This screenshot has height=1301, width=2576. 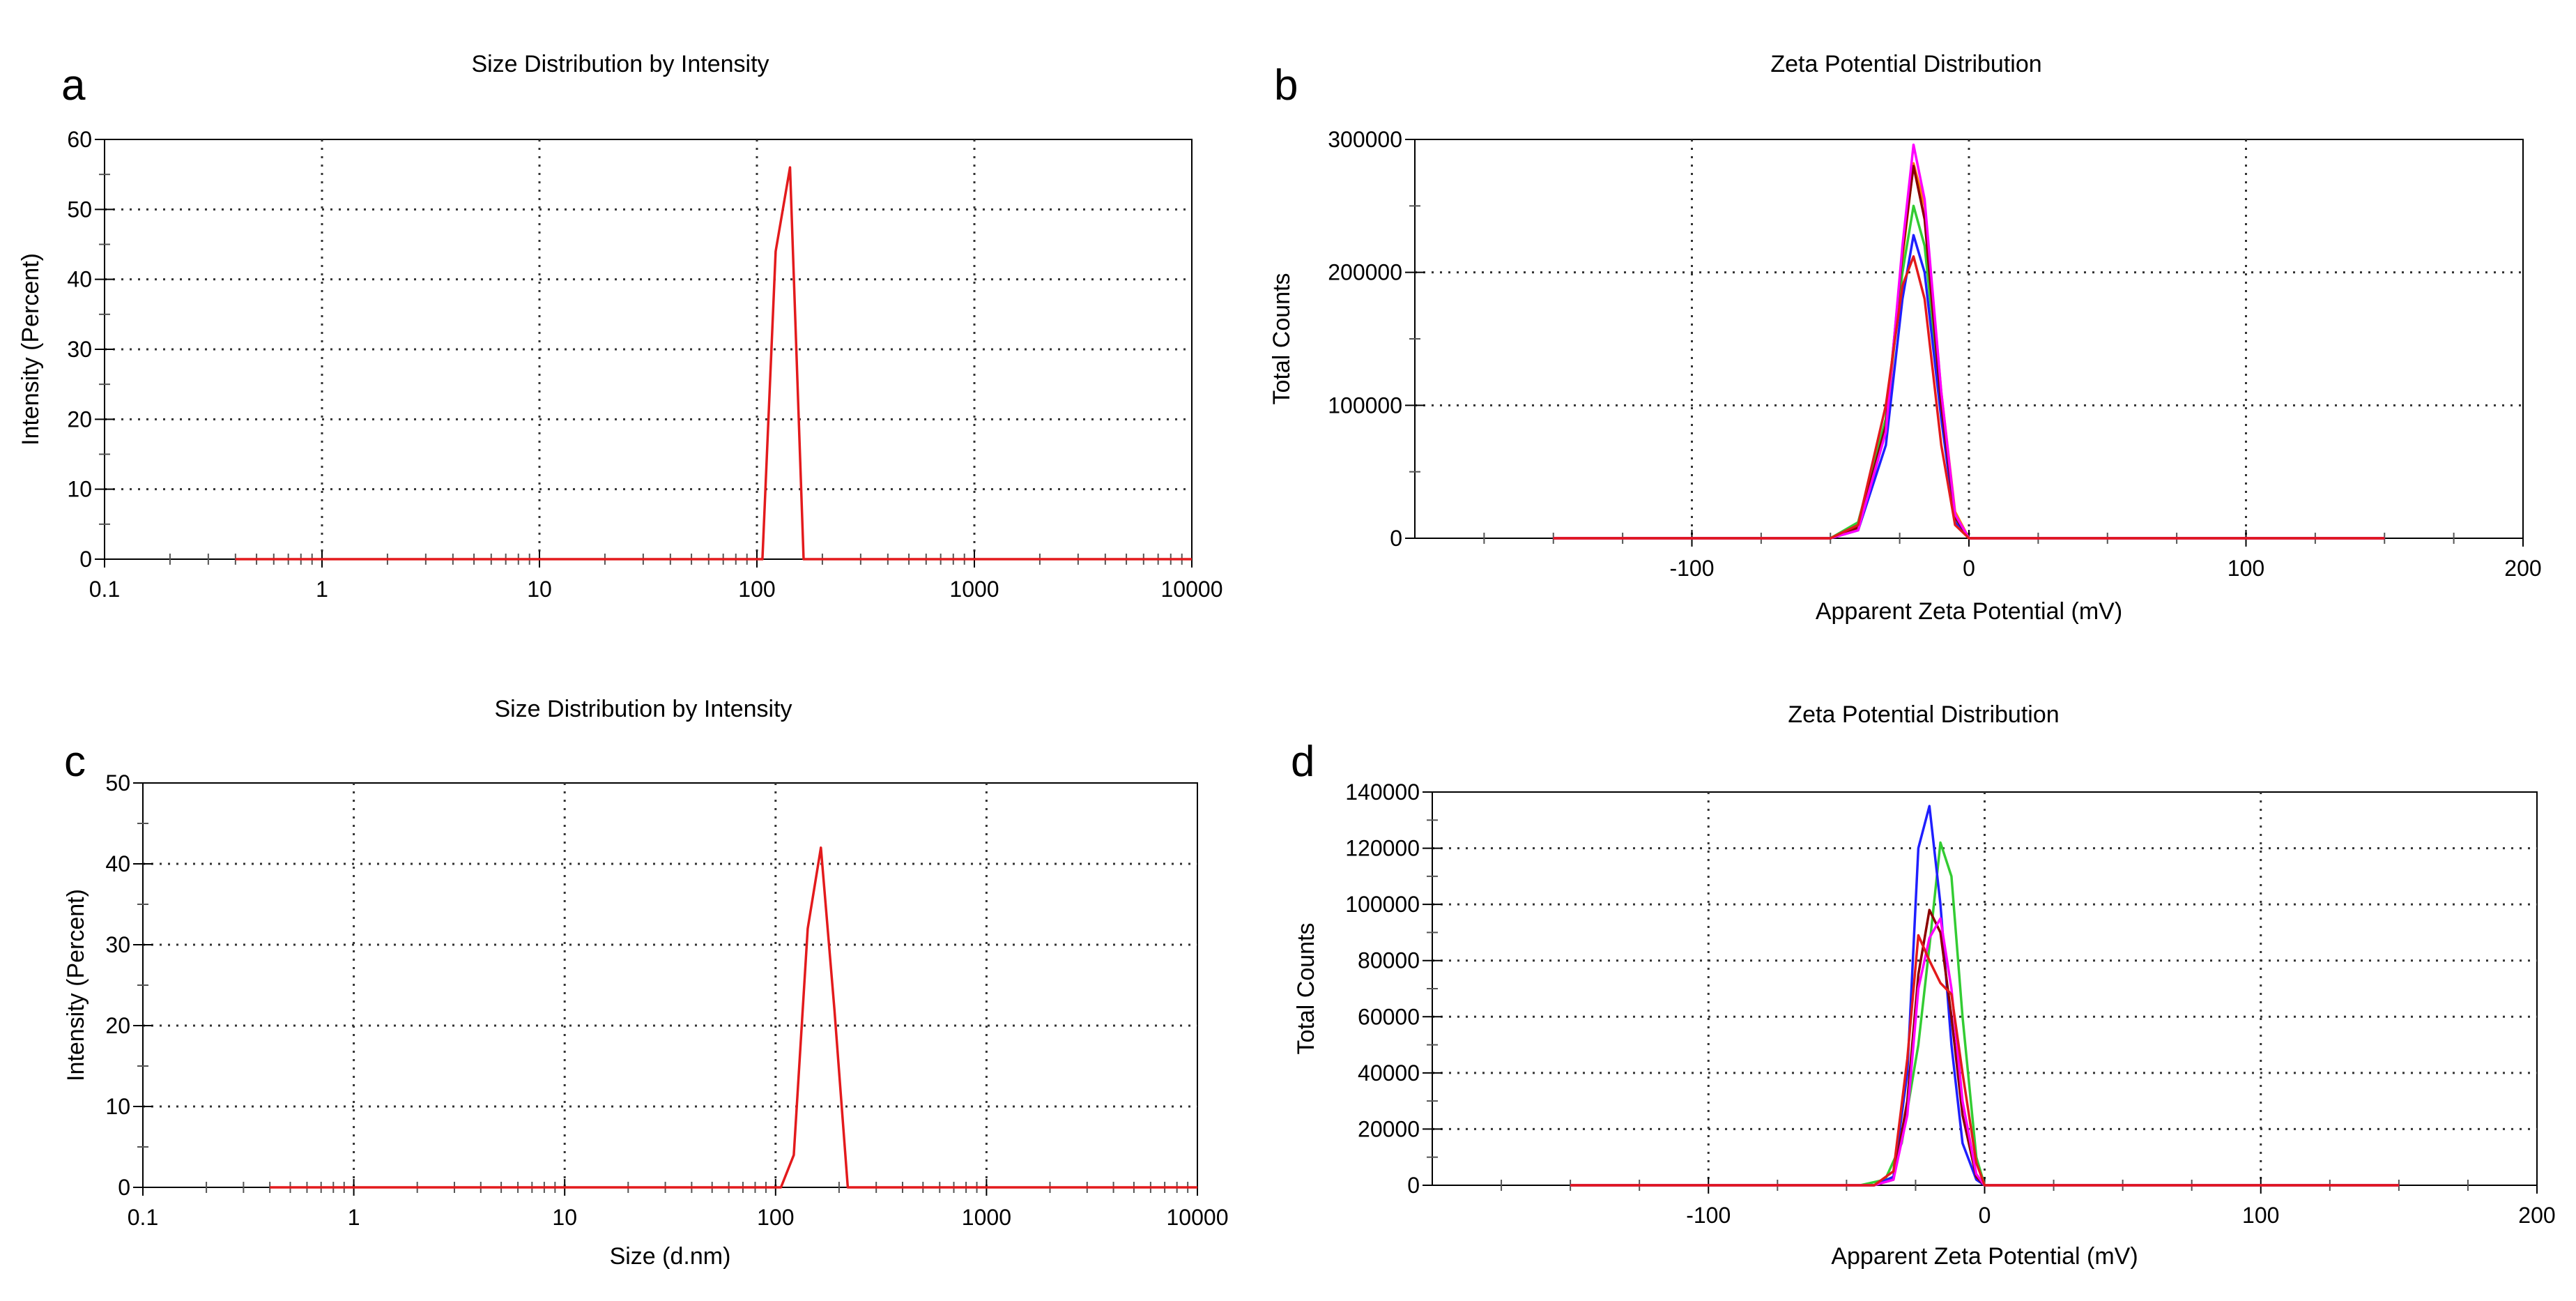 What do you see at coordinates (1365, 272) in the screenshot?
I see `y-tick-label: 200000` at bounding box center [1365, 272].